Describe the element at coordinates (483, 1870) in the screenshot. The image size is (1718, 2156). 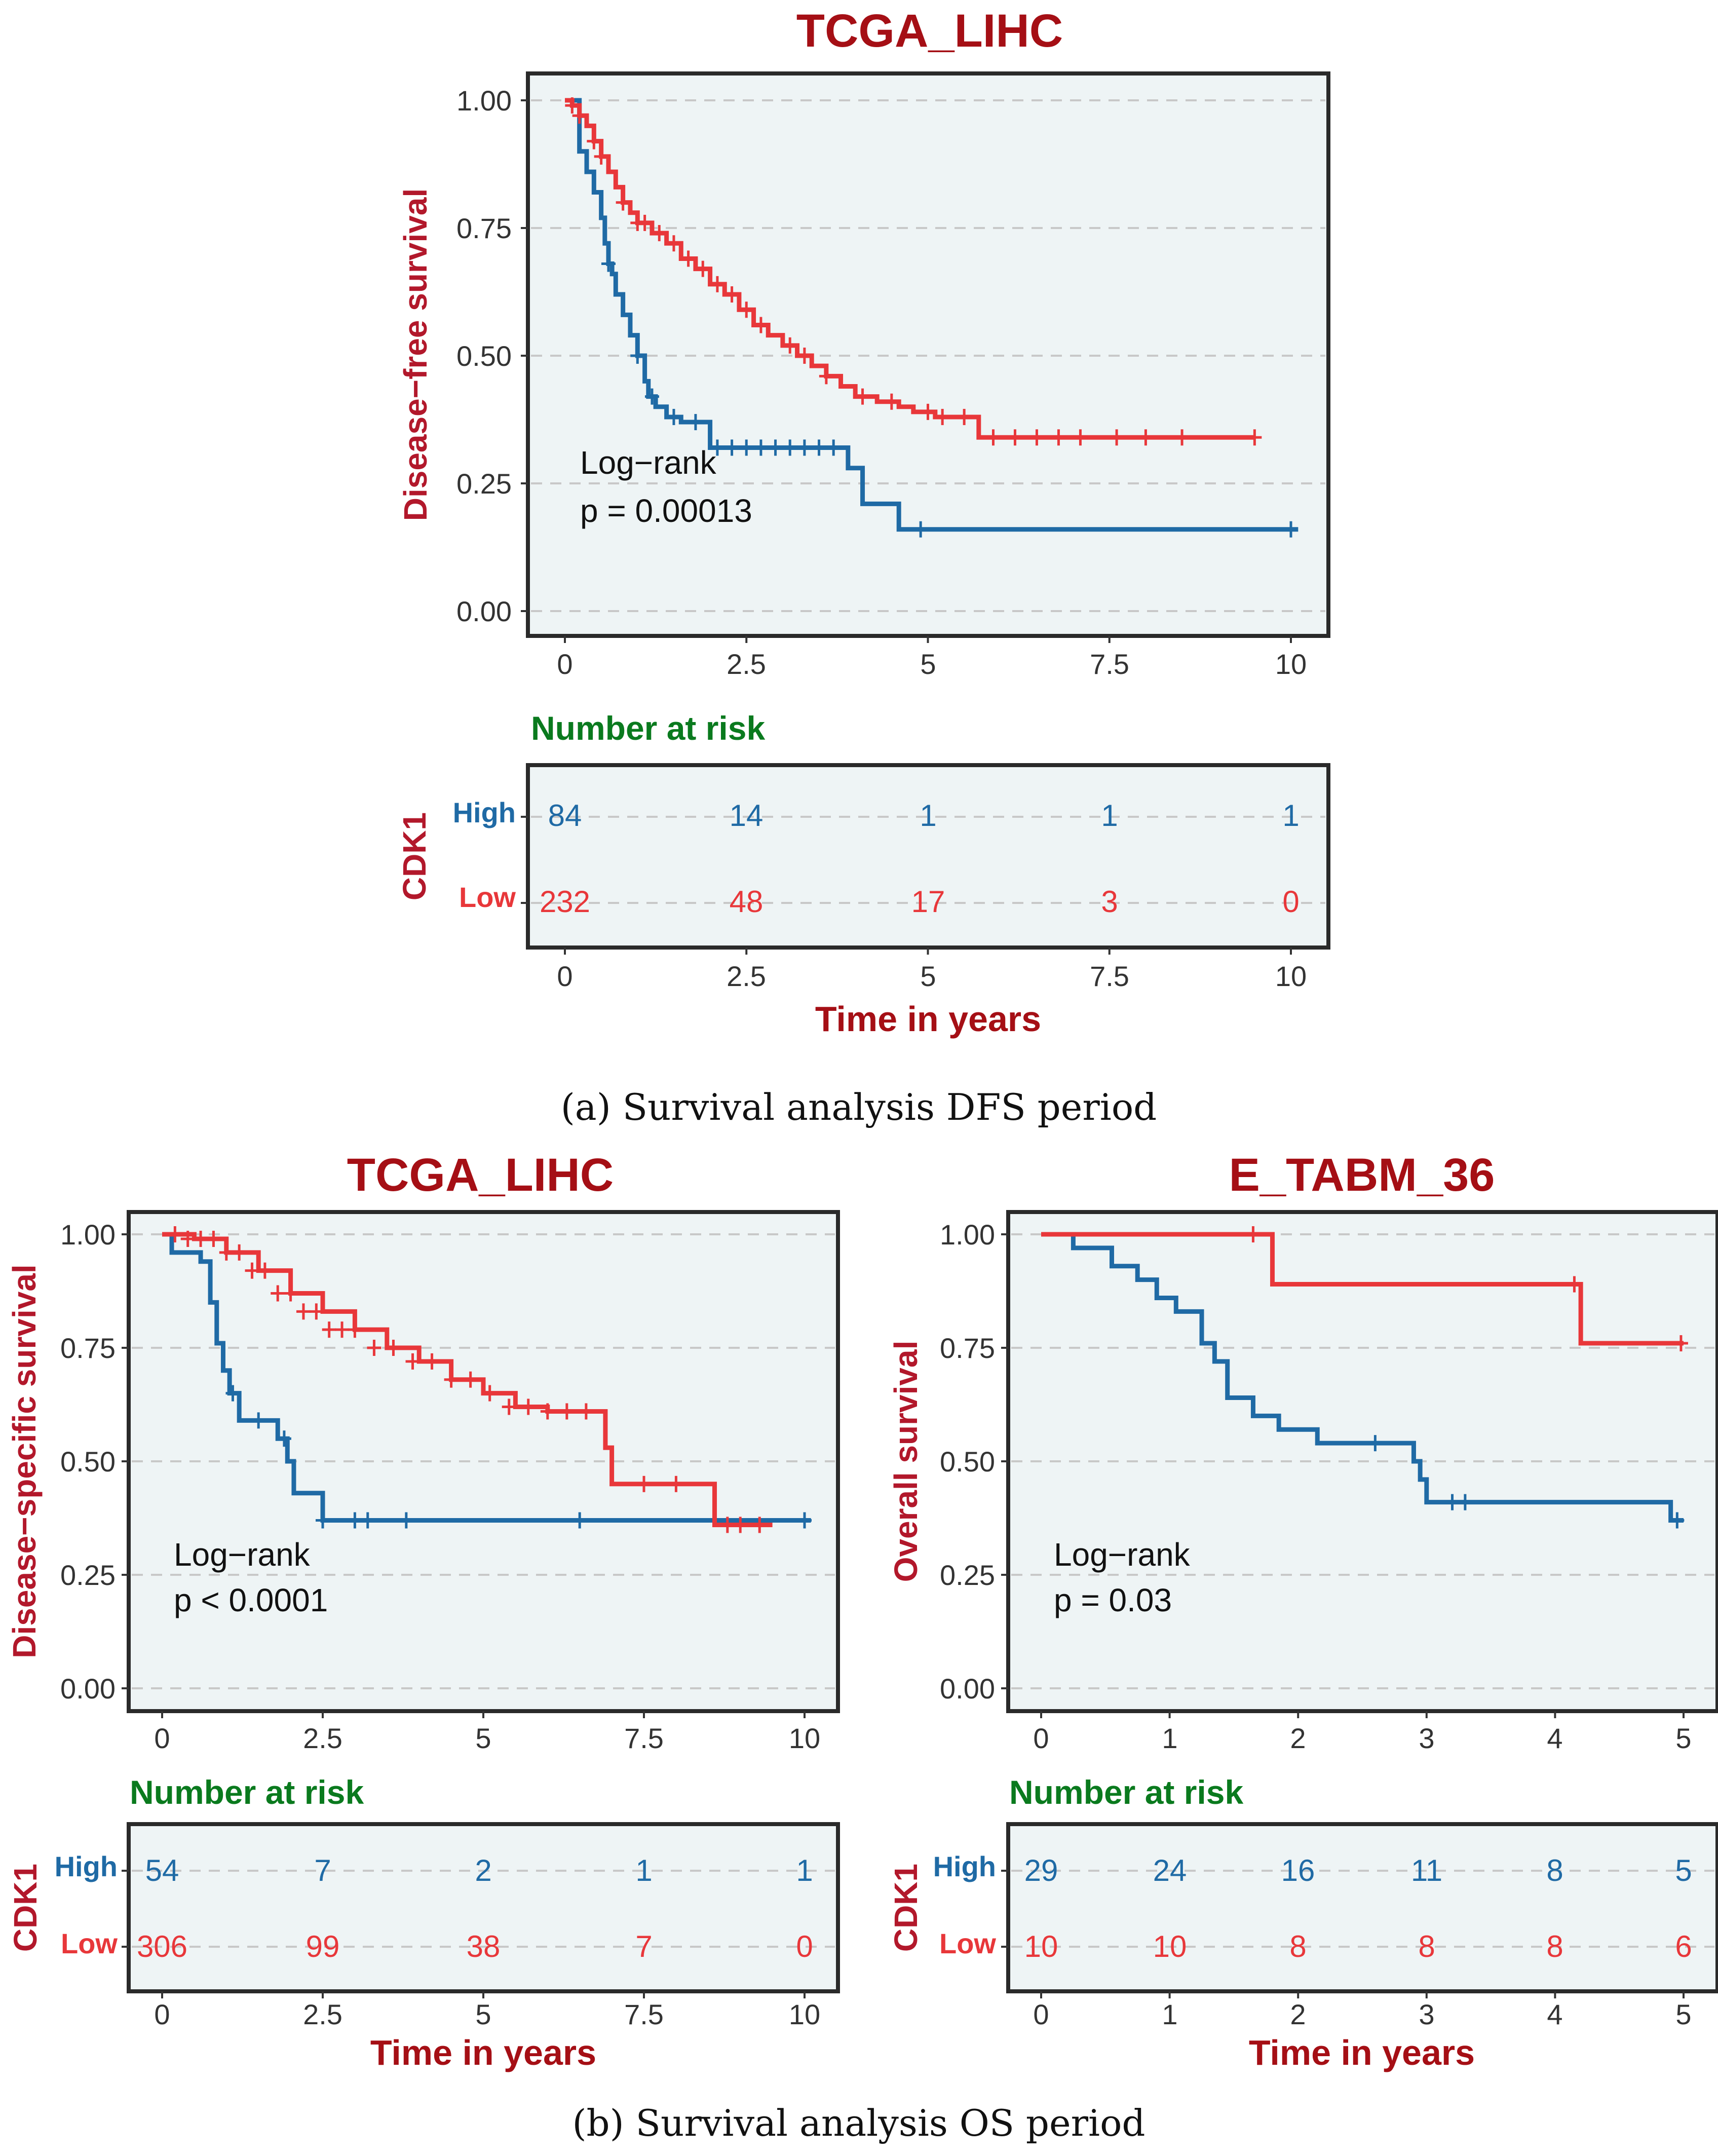
I see `risk-value: 2` at that location.